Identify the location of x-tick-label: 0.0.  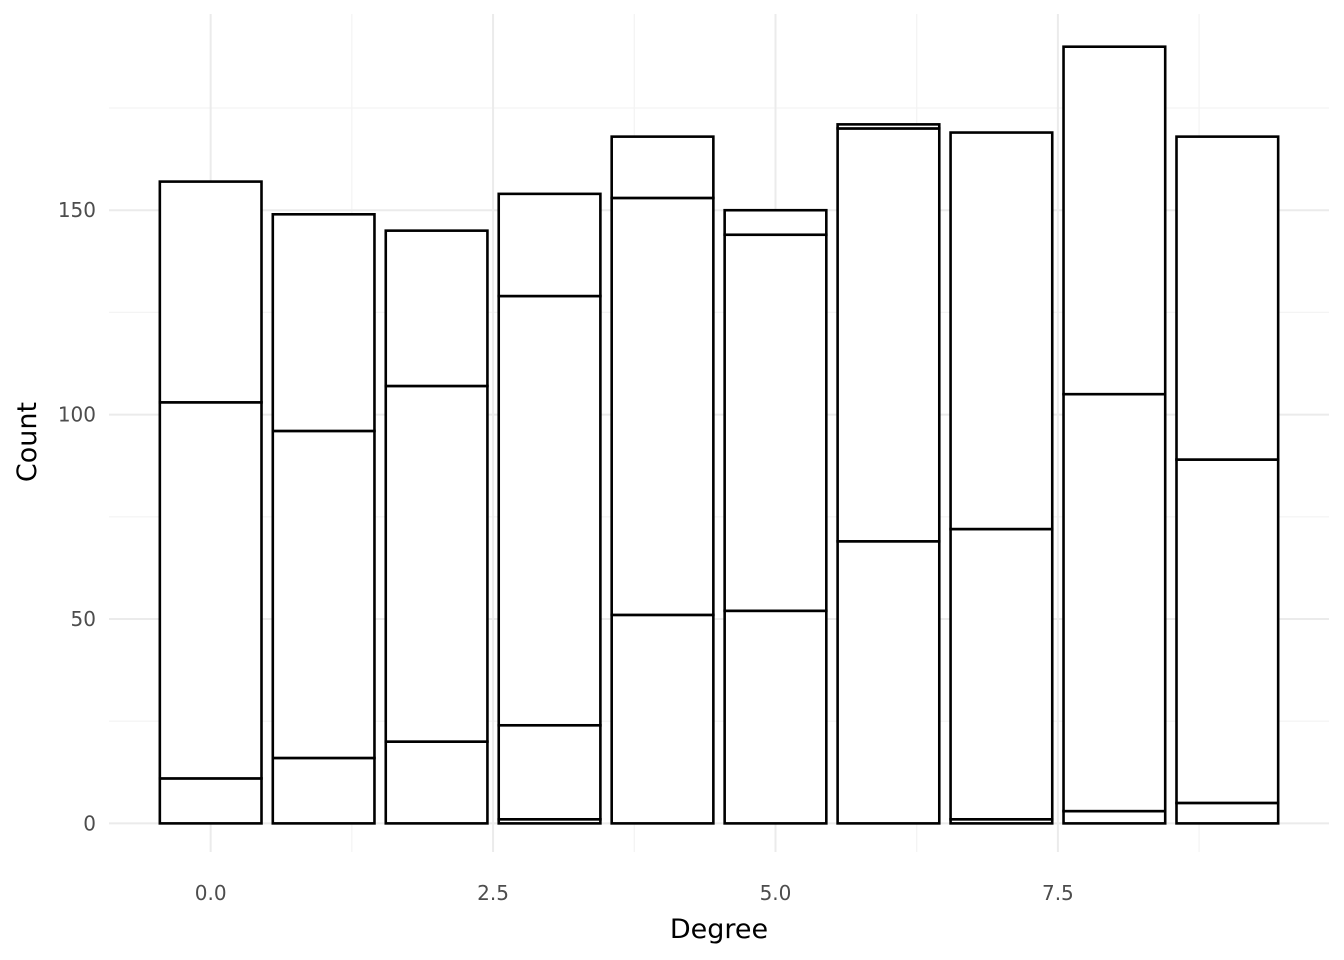
(211, 893).